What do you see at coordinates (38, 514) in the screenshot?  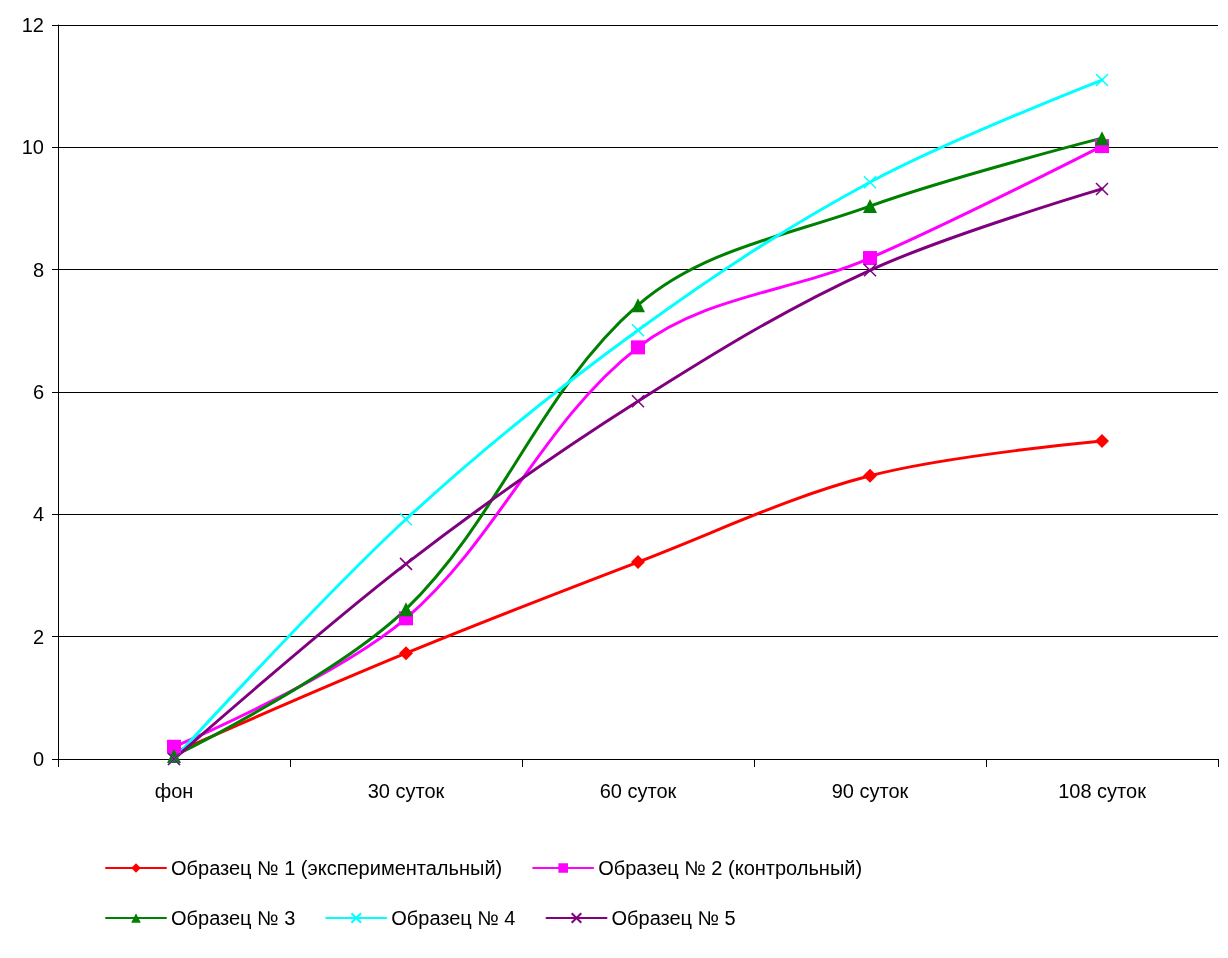 I see `y-tick-label: 4` at bounding box center [38, 514].